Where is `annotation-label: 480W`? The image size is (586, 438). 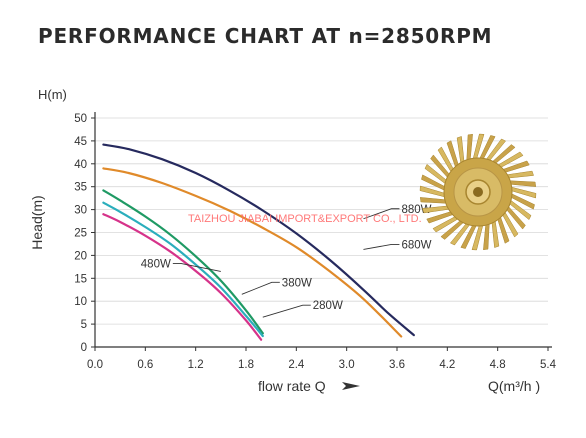
annotation-label: 480W is located at coordinates (156, 264).